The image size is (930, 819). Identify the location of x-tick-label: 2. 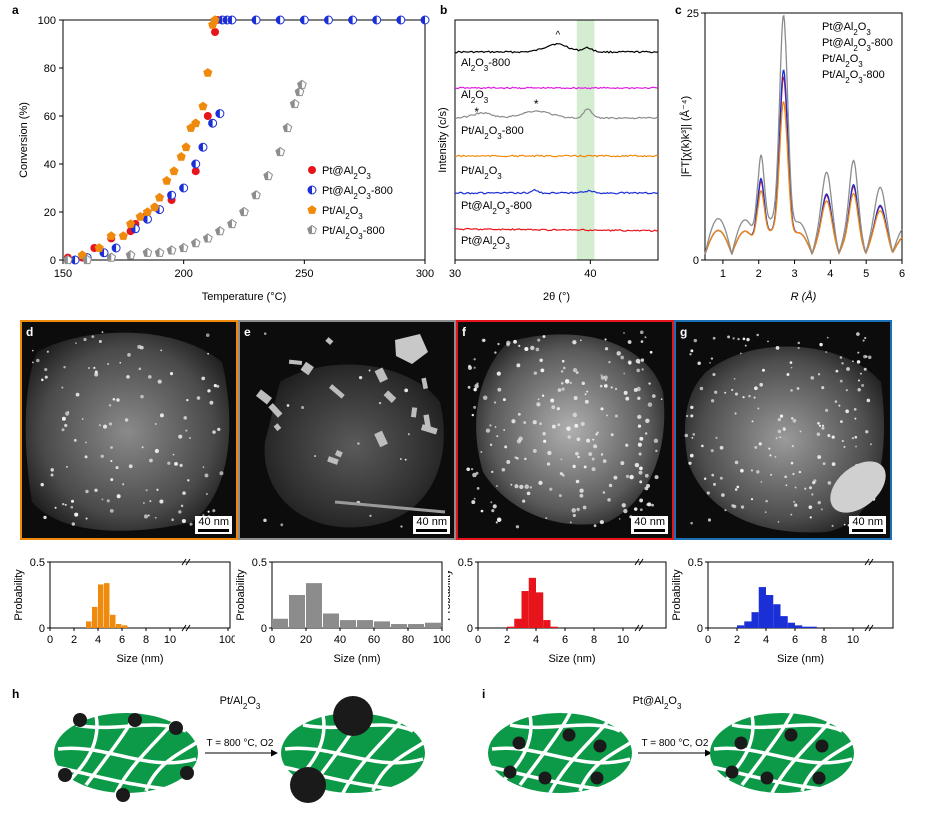
(74, 640).